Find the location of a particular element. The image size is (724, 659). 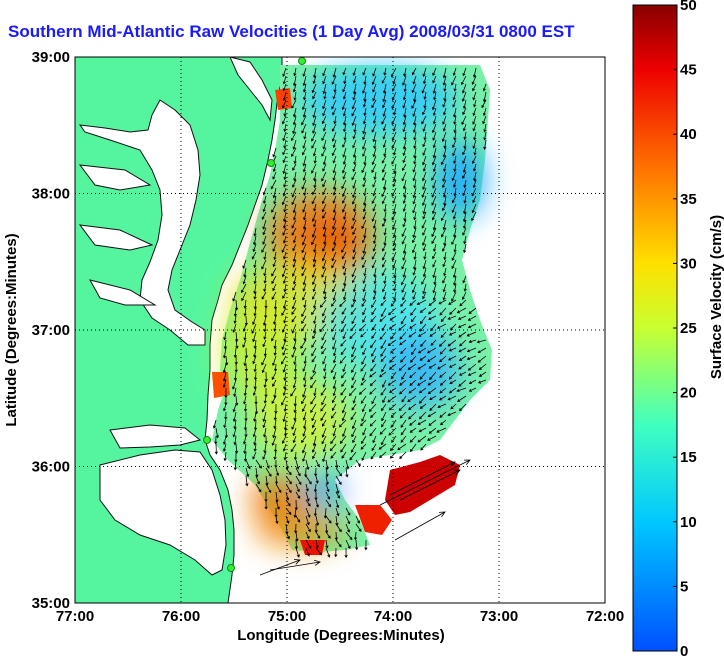

albemarle-sound is located at coordinates (155, 436).